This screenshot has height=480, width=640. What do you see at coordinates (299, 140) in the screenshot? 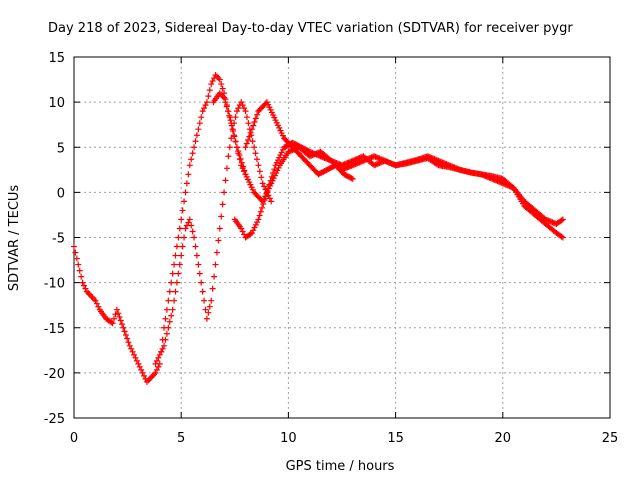
I see `series-track-e` at bounding box center [299, 140].